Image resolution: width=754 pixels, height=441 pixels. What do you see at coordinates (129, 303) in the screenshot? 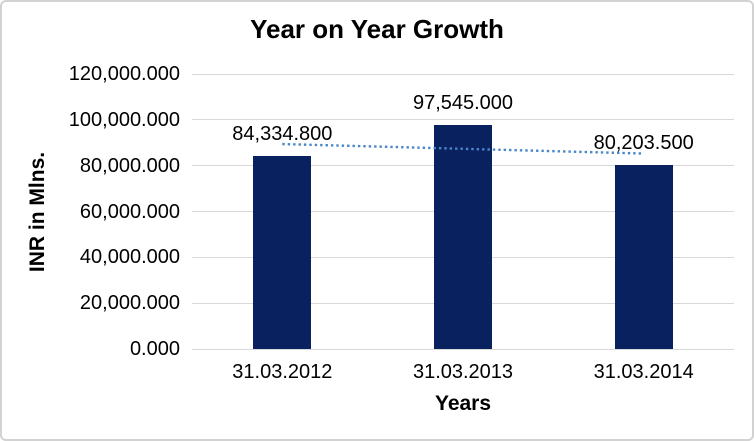
I see `y-tick-label: 20,000.000` at bounding box center [129, 303].